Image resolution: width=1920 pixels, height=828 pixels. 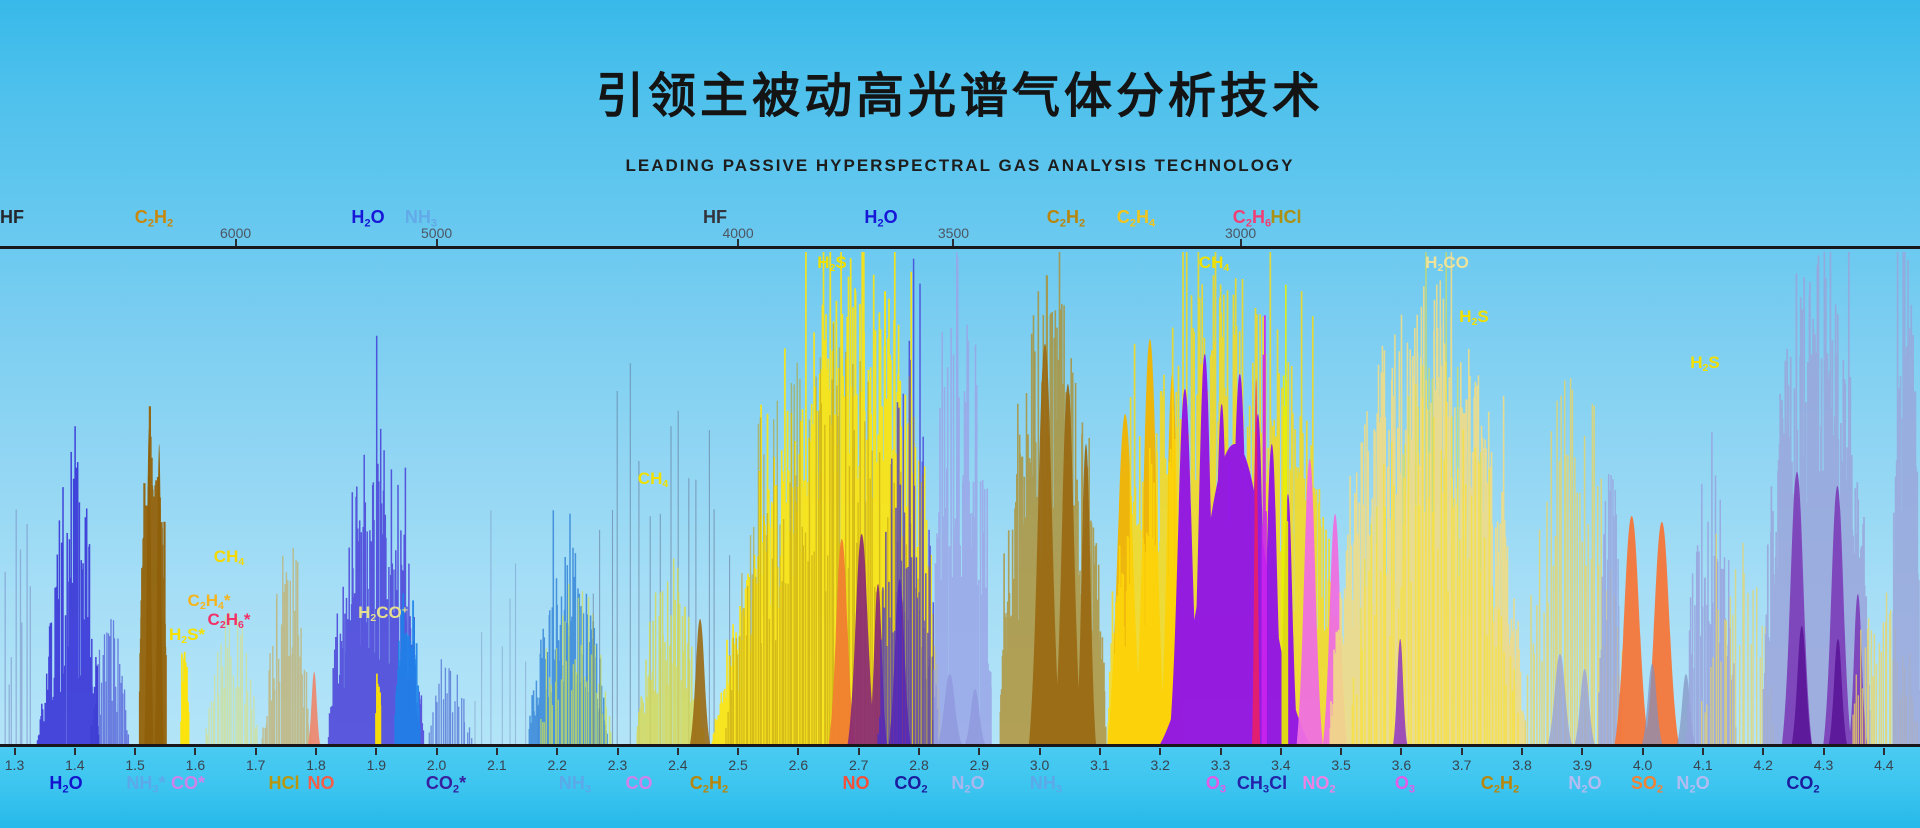 I want to click on wavelength-tick-label: 2.4, so click(x=678, y=765).